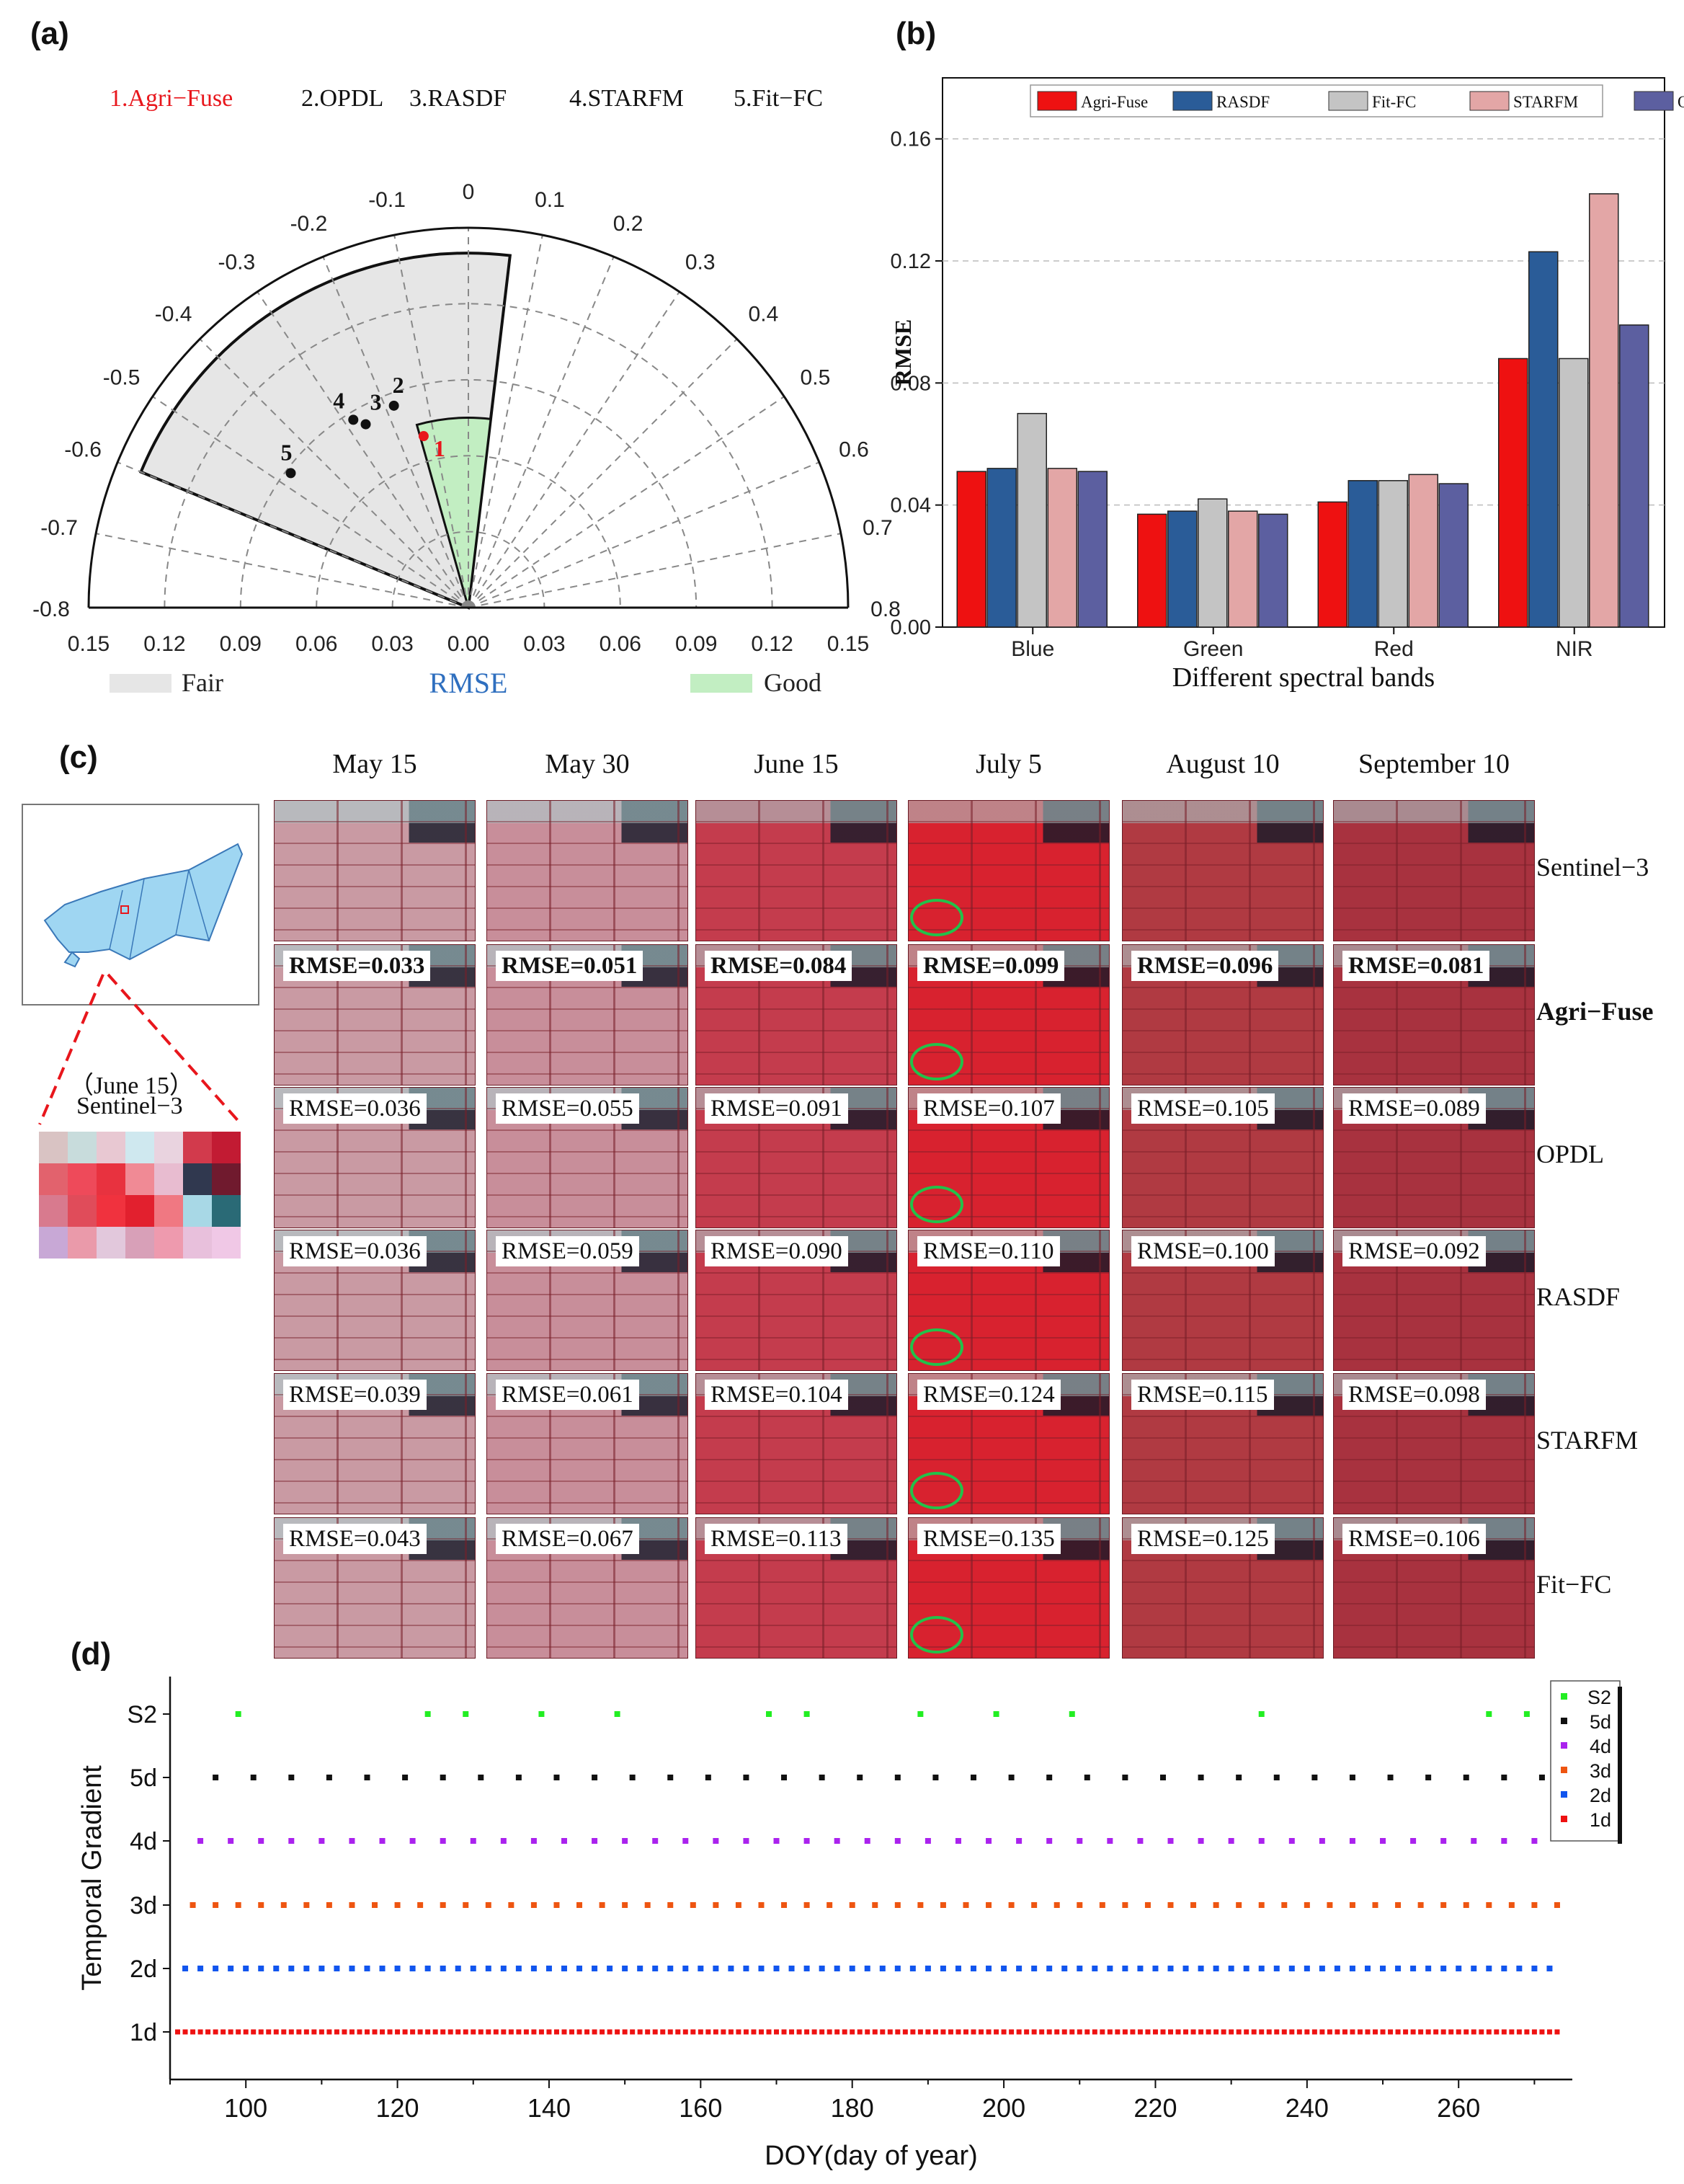 This screenshot has height=2184, width=1684. Describe the element at coordinates (173, 315) in the screenshot. I see `angle-tick: -0.4` at that location.